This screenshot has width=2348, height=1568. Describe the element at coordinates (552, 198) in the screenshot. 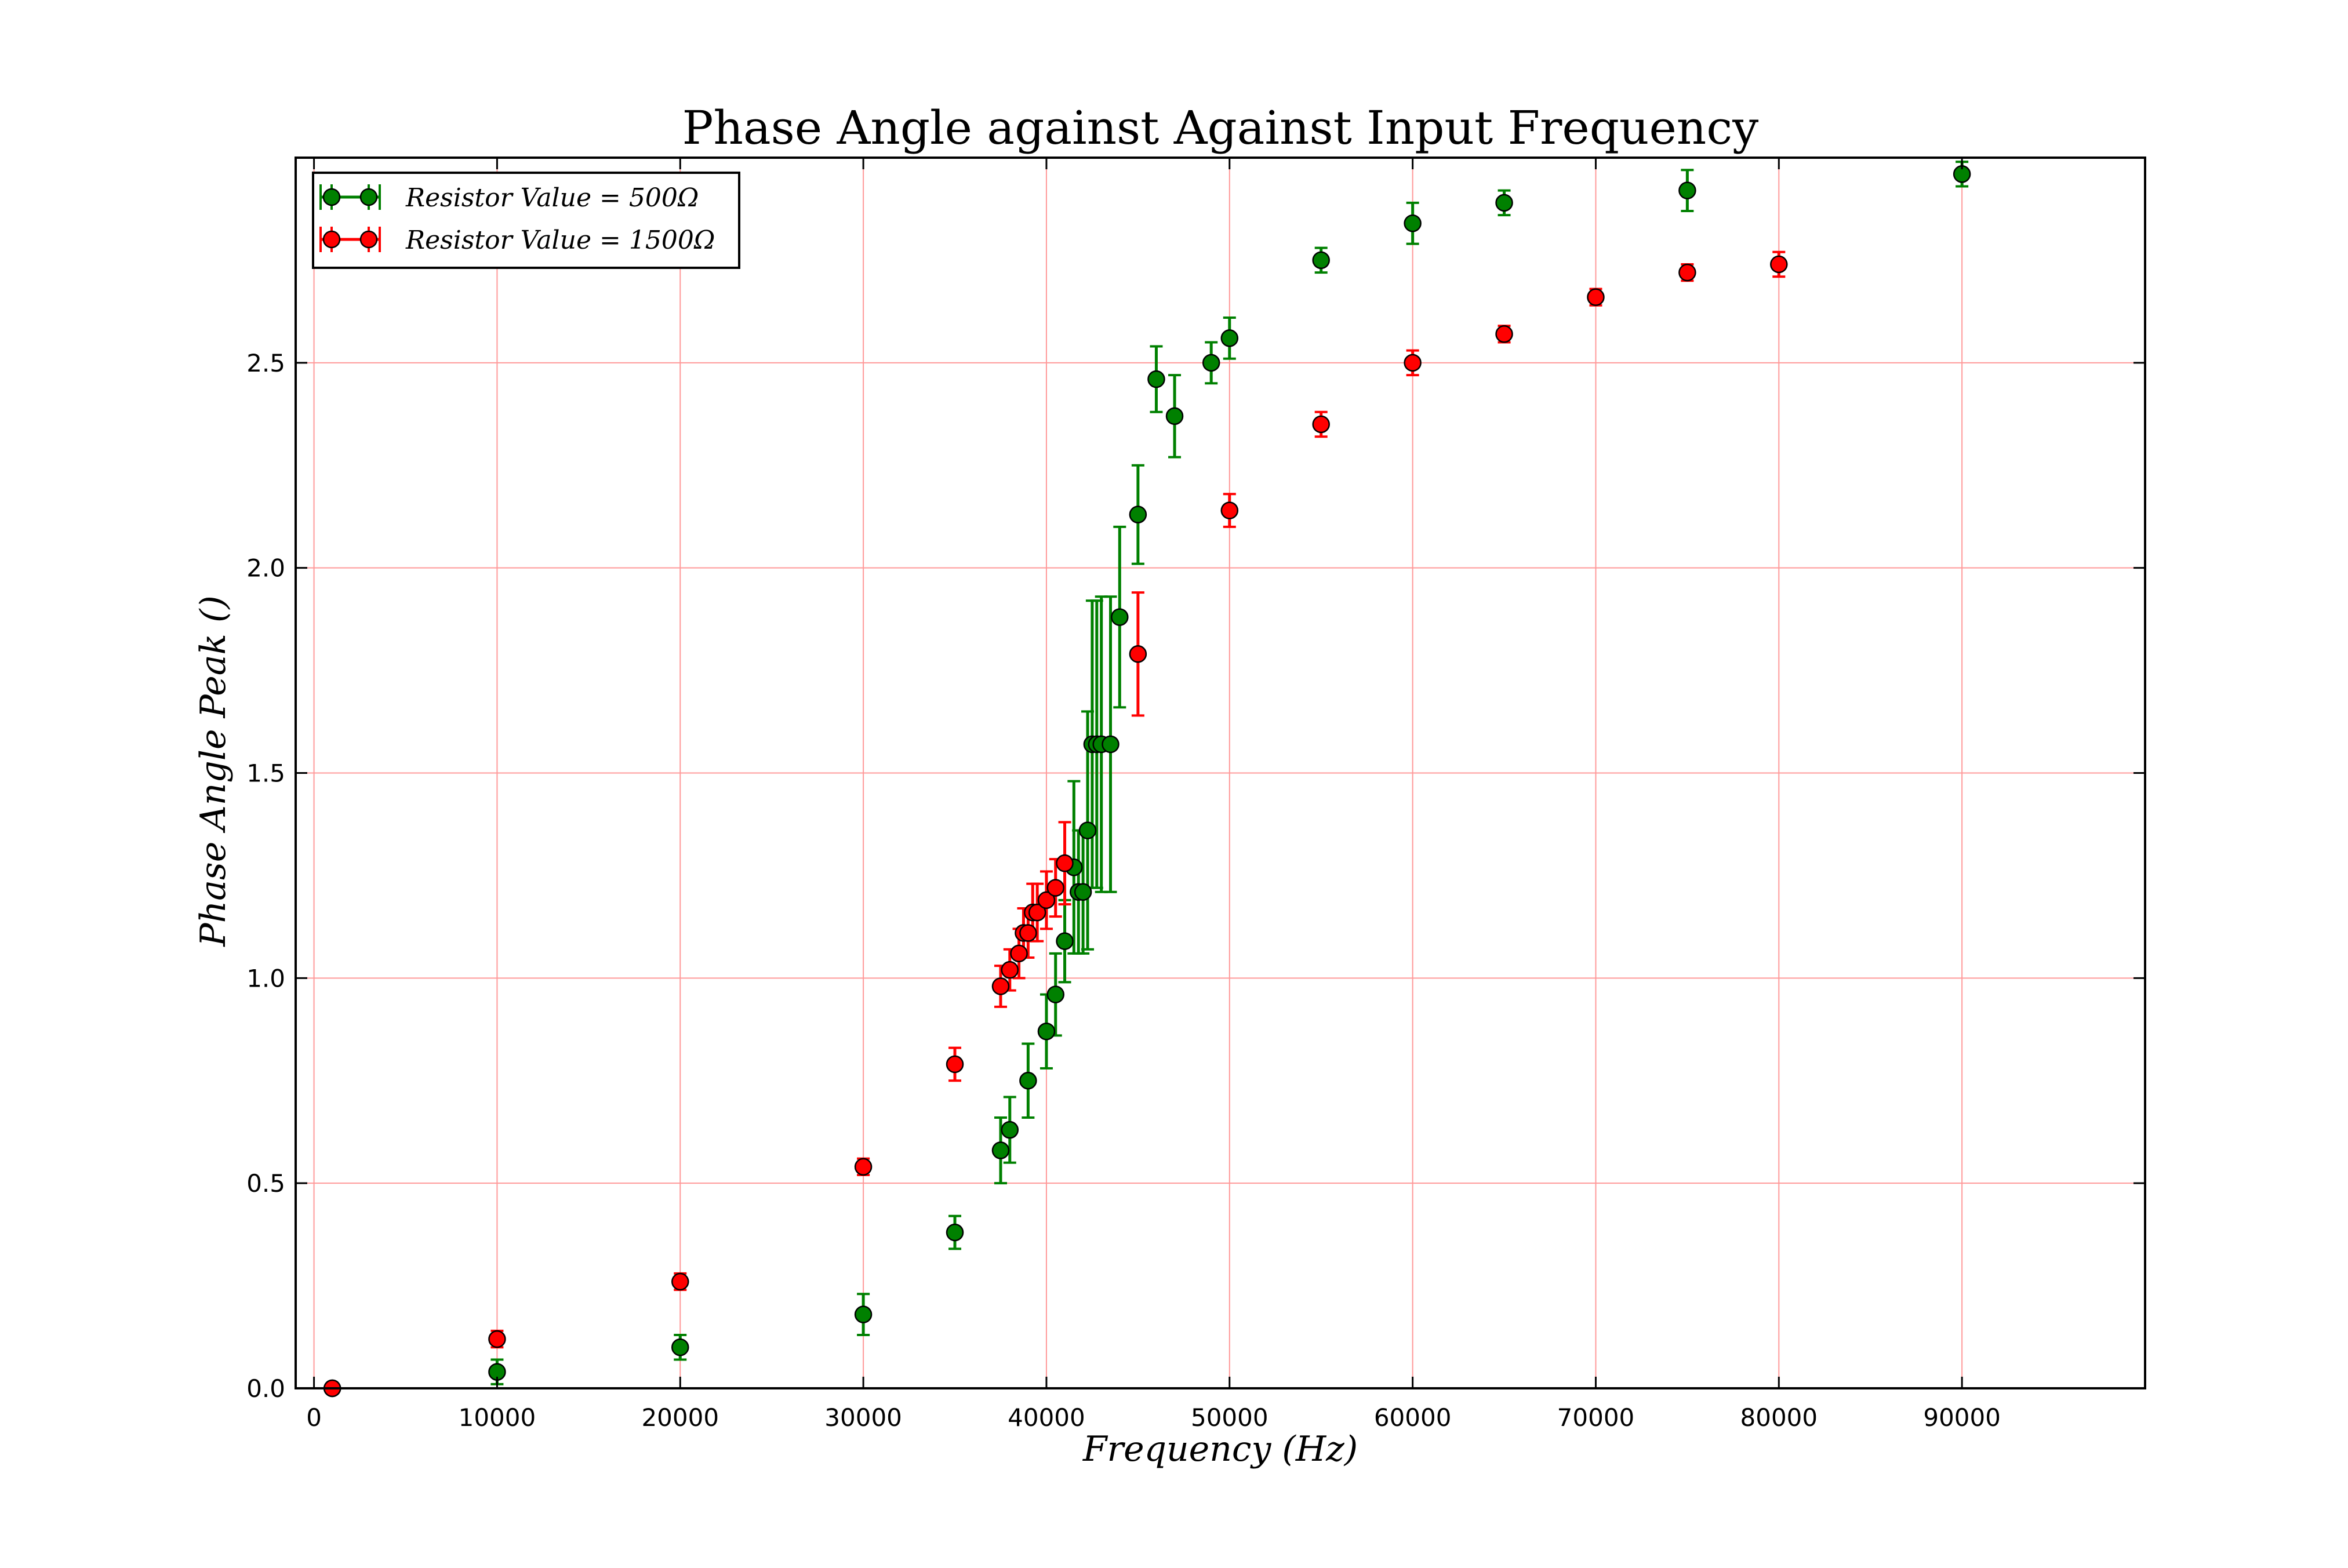

I see `legend-label: Resistor Value = 500Ω` at that location.